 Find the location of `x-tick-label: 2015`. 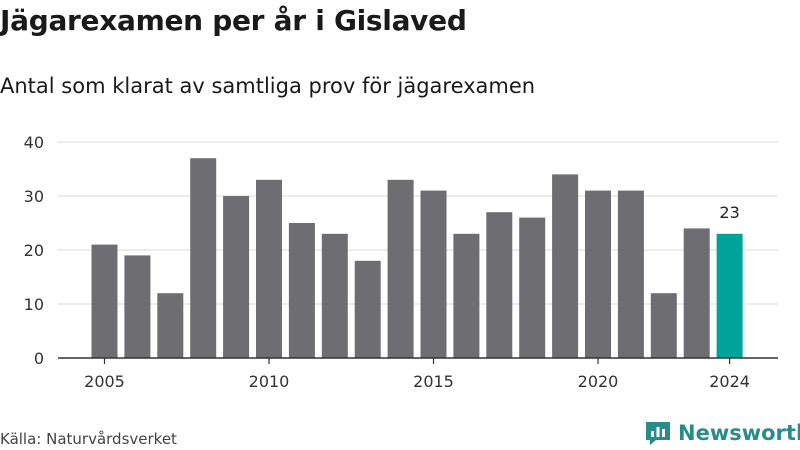

x-tick-label: 2015 is located at coordinates (433, 381).